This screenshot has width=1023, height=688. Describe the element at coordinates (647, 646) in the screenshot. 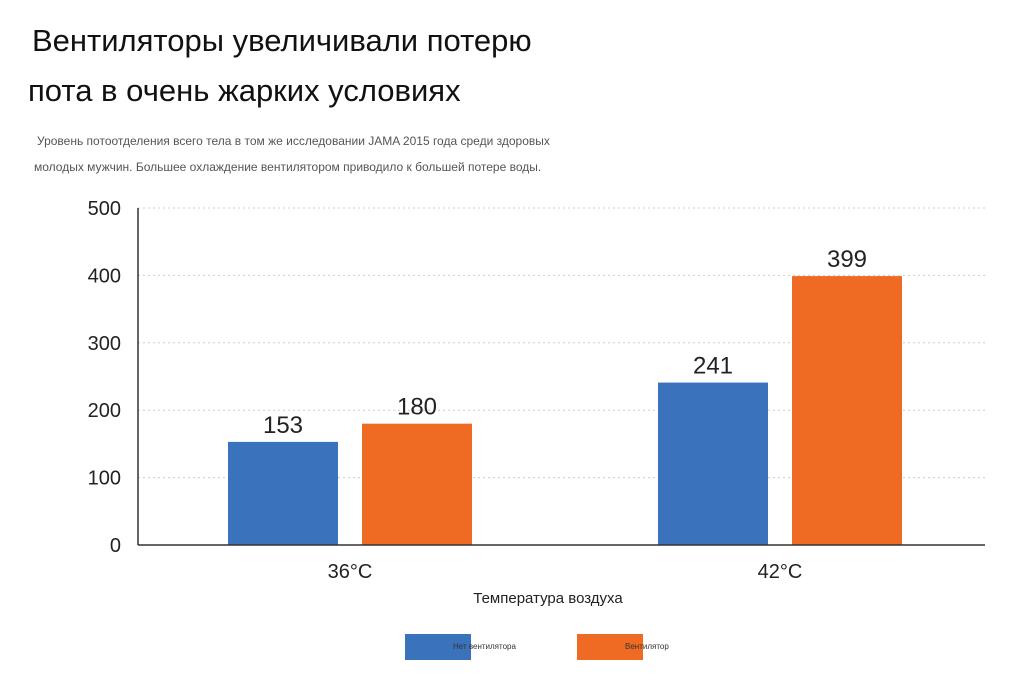

I see `legend-label-fan: Вентилятор` at that location.